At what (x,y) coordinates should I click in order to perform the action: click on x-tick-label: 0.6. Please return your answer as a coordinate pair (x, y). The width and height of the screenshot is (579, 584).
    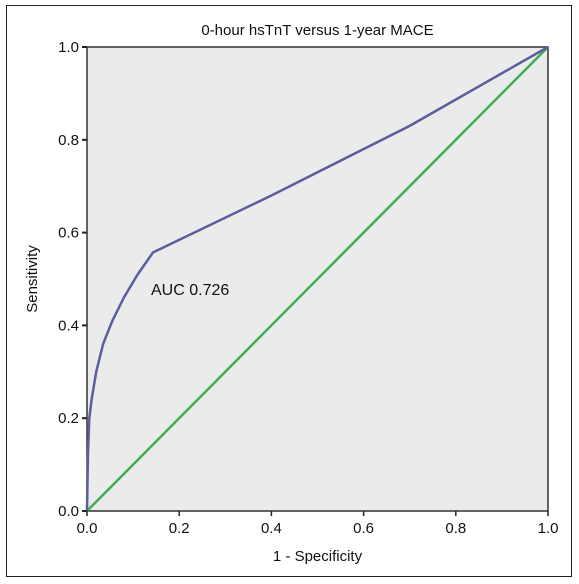
    Looking at the image, I should click on (363, 528).